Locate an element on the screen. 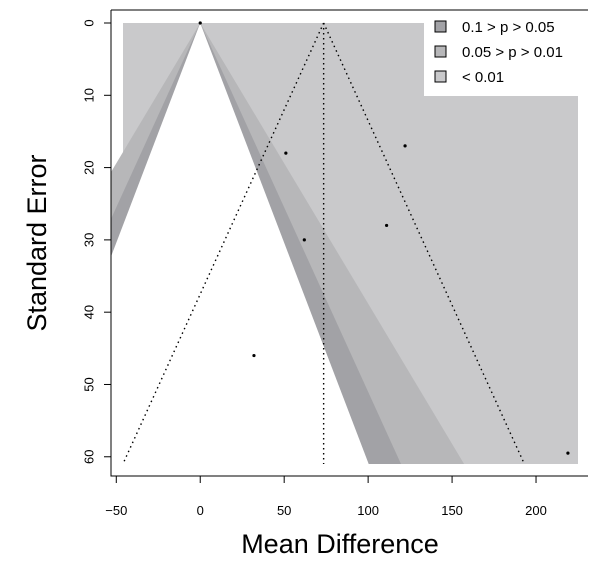  y-tick-label: 50 is located at coordinates (89, 384).